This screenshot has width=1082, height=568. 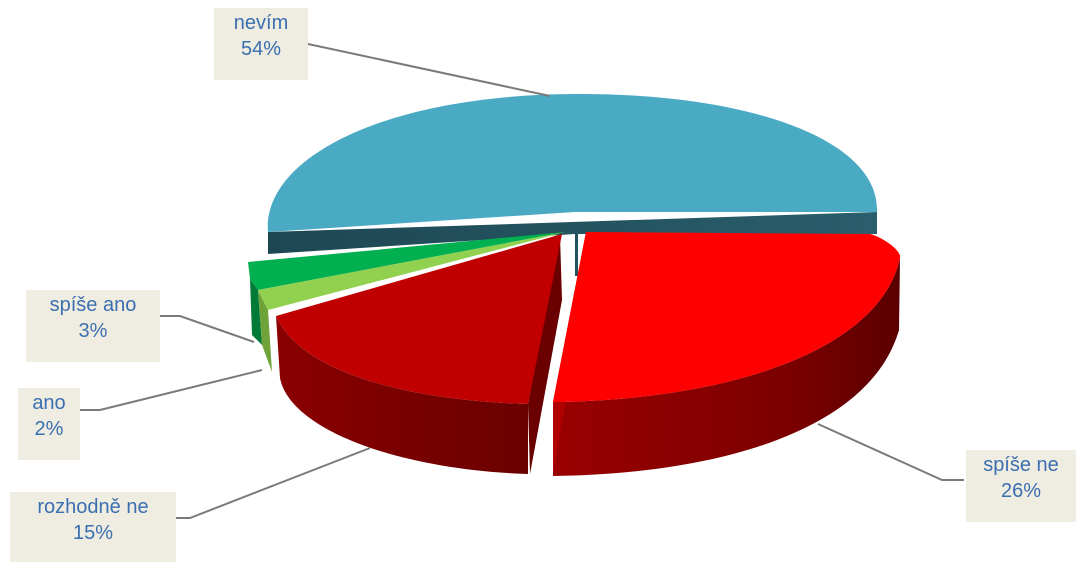 I want to click on label-spise-ano-value: 3%, so click(x=93, y=331).